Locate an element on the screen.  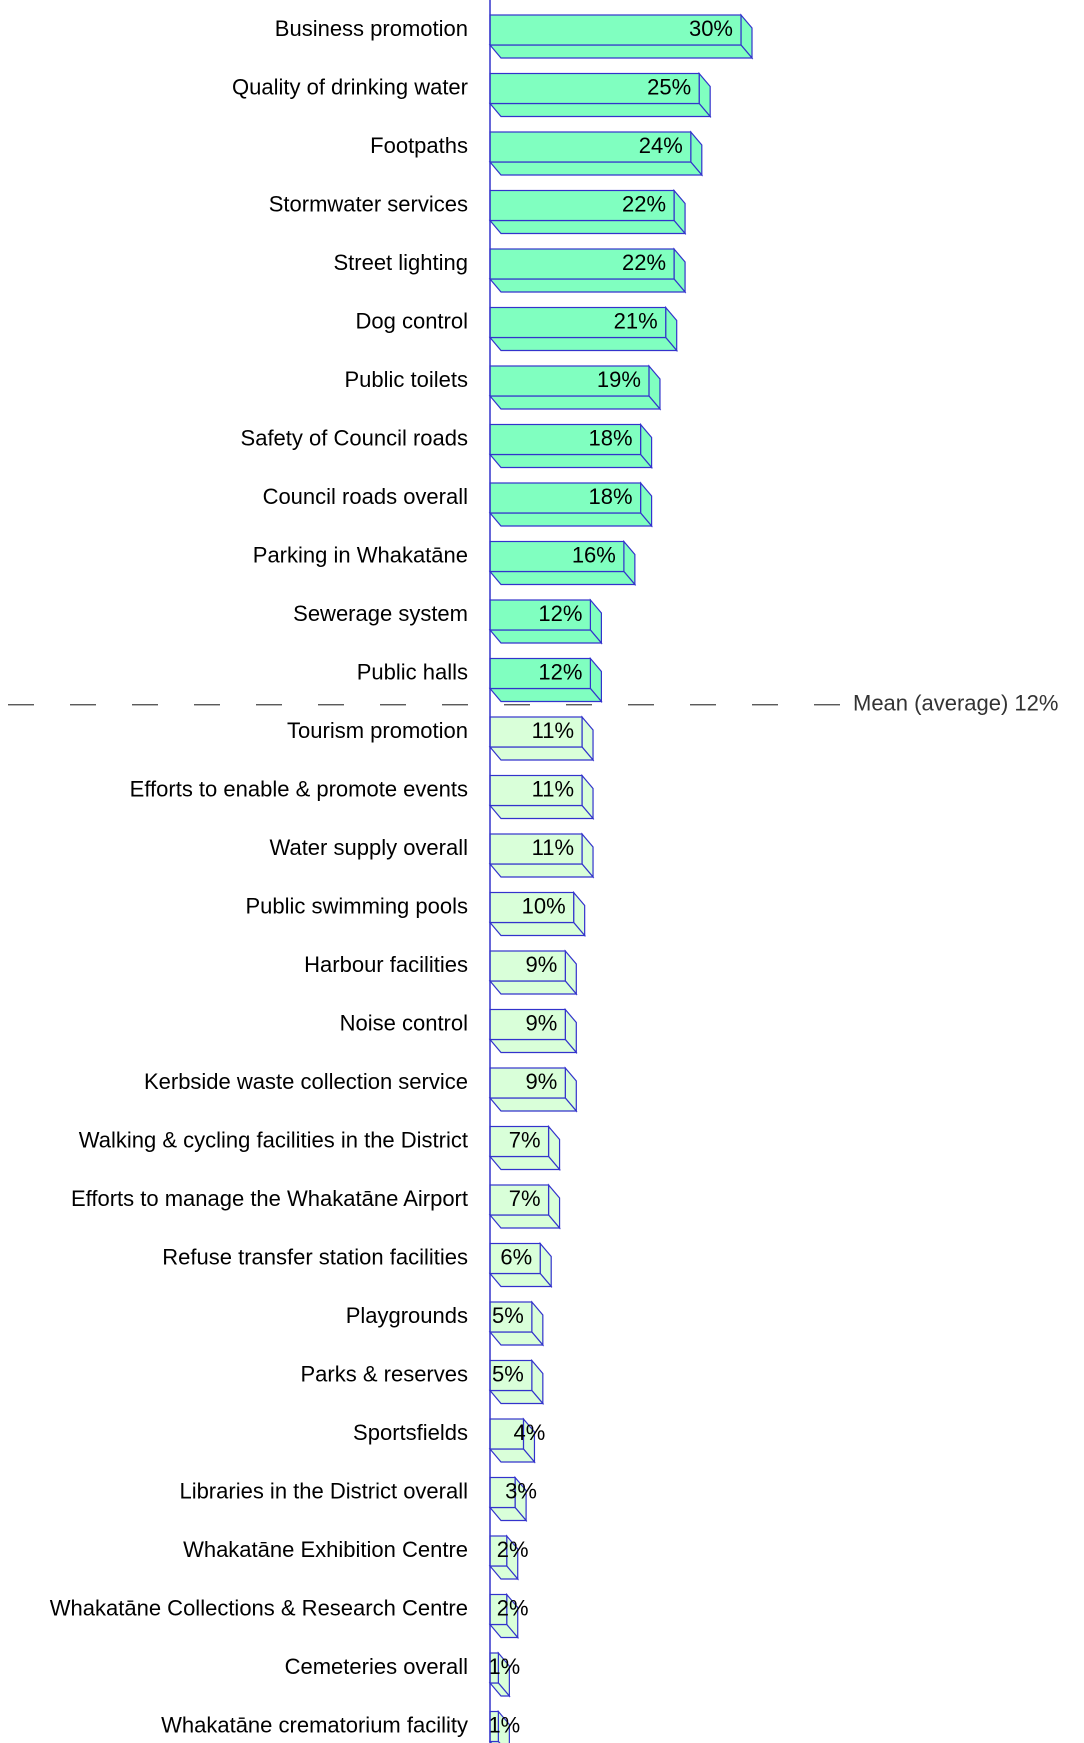
value-label: 21% is located at coordinates (636, 320).